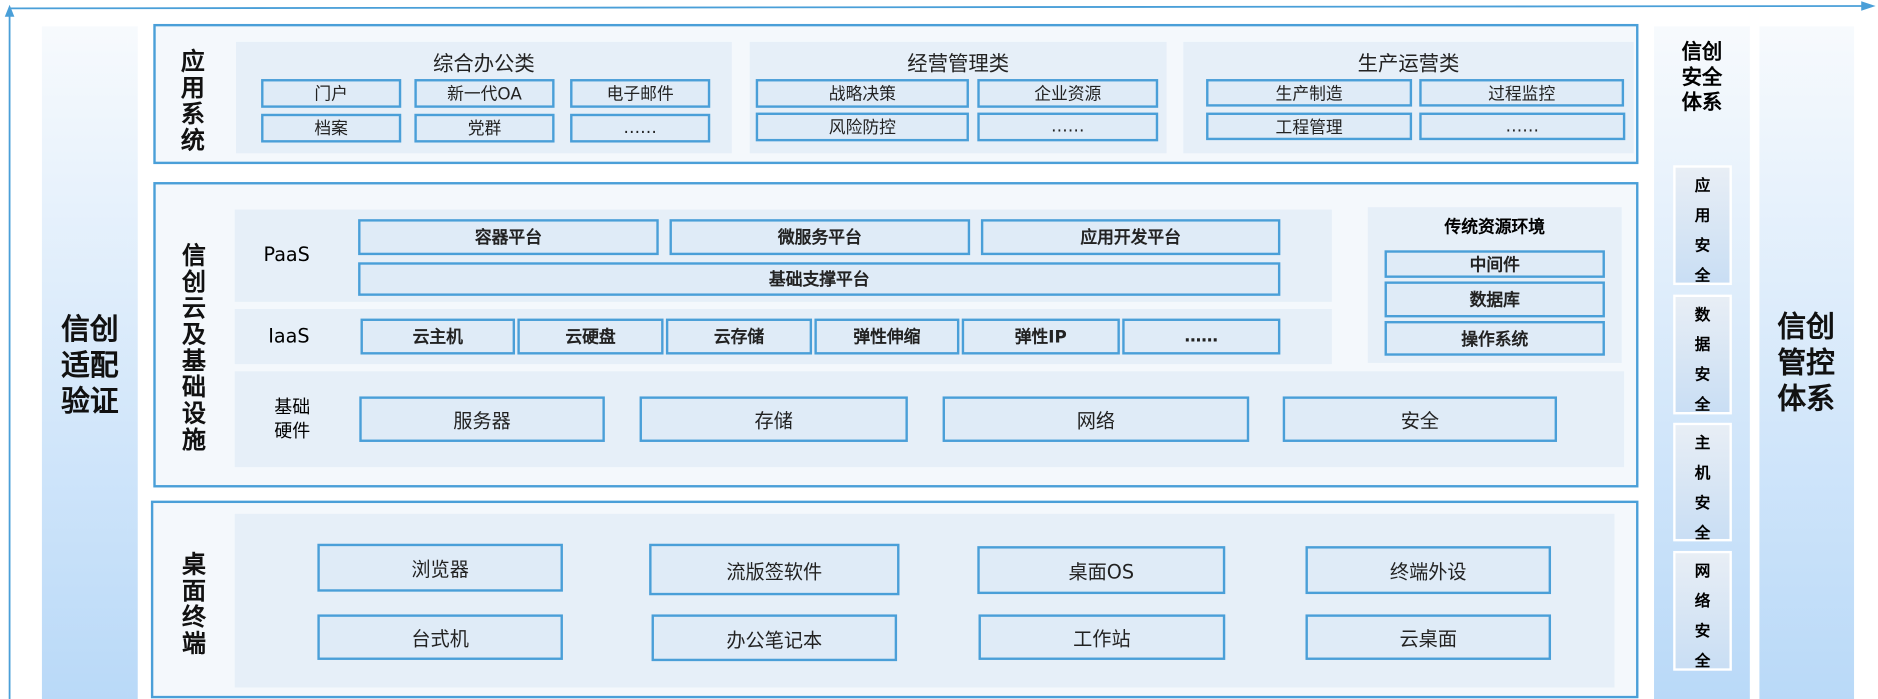 The height and width of the screenshot is (699, 1878). What do you see at coordinates (1702, 225) in the screenshot?
I see `security-item: 应用安全` at bounding box center [1702, 225].